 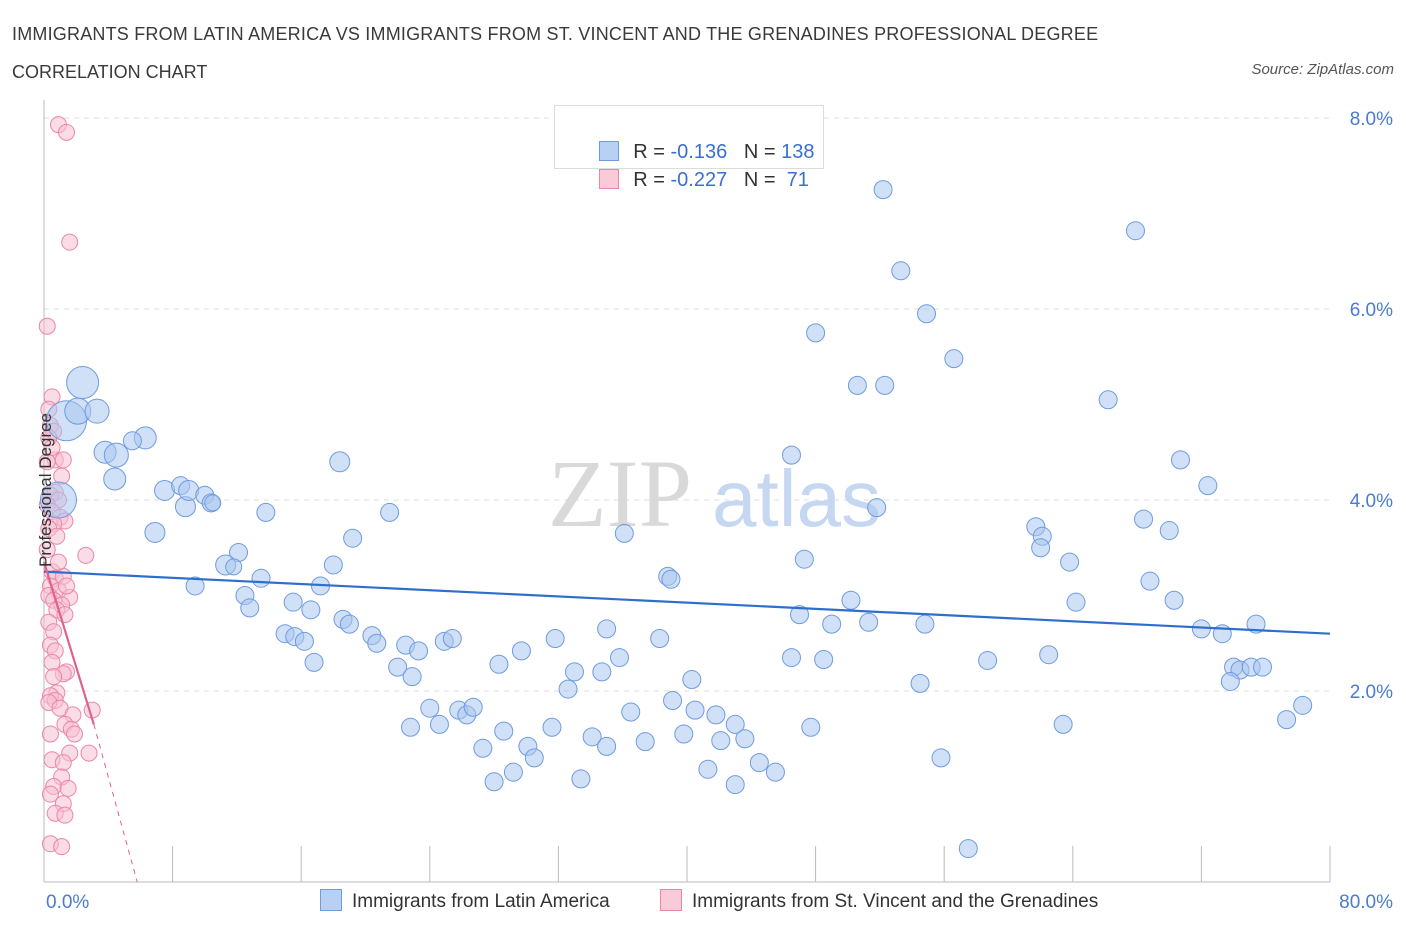 What do you see at coordinates (465, 902) in the screenshot?
I see `bottom-legend-item-blue: Immigrants from Latin America` at bounding box center [465, 902].